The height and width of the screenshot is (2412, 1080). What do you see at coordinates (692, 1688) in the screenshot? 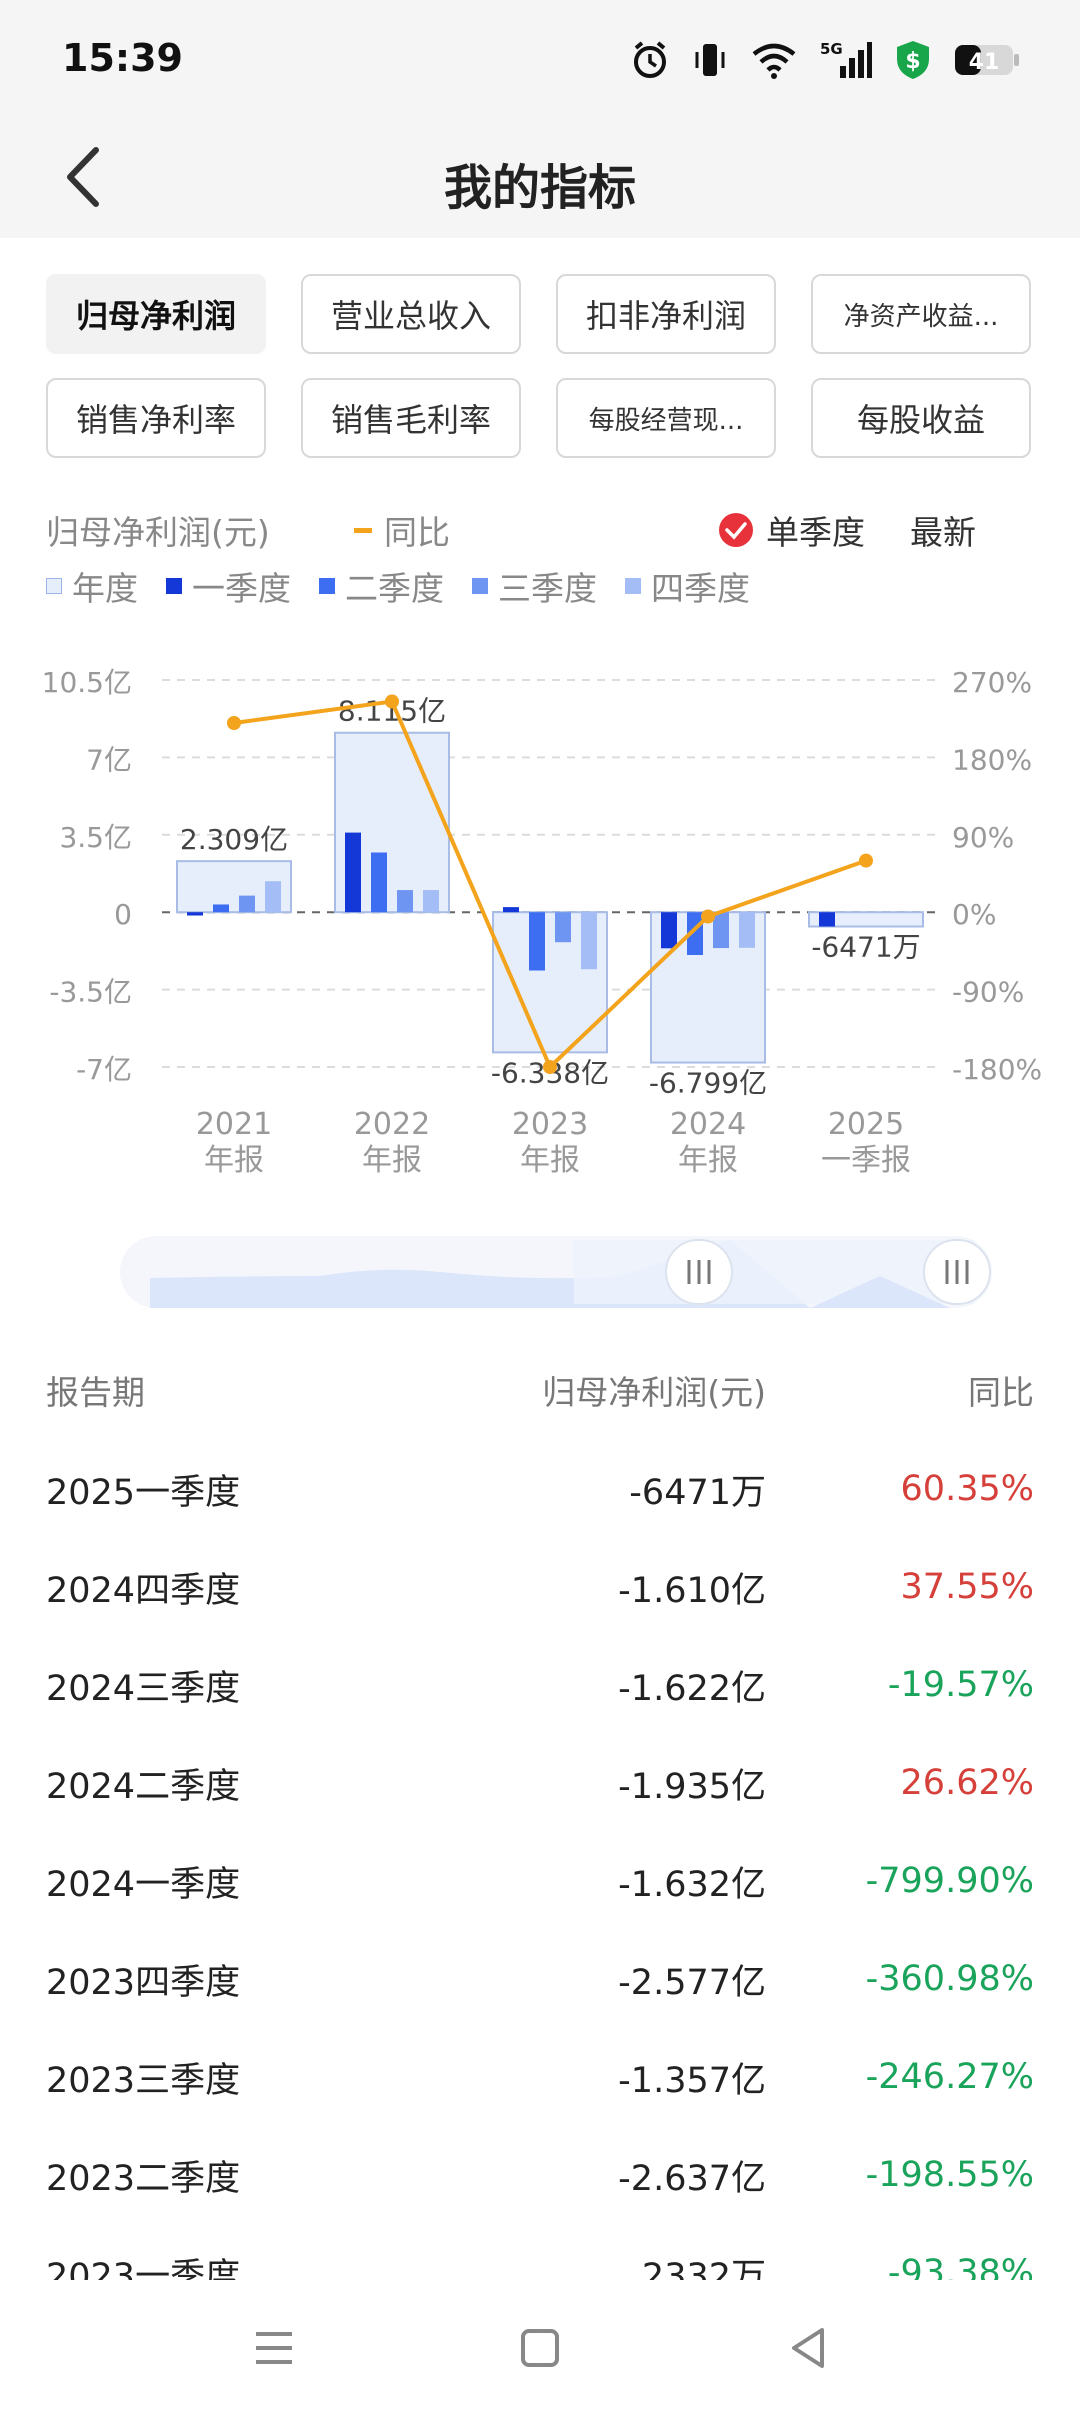
I see `row-value: -1.622亿` at bounding box center [692, 1688].